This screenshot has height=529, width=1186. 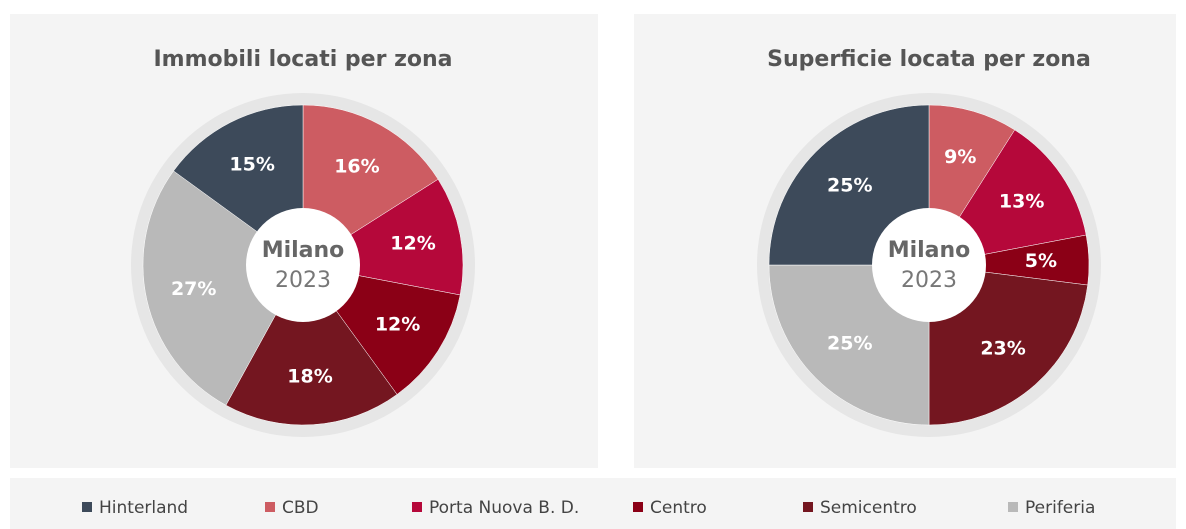 I want to click on legend-label: Hinterland, so click(x=143, y=508).